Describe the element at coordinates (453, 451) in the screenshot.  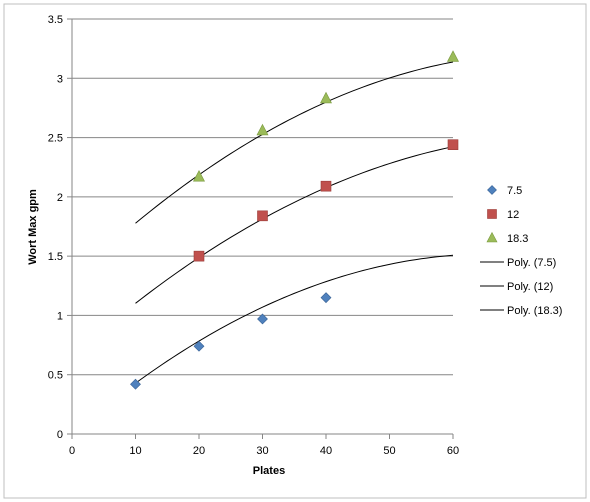
I see `x-tick-label-6: 60` at that location.